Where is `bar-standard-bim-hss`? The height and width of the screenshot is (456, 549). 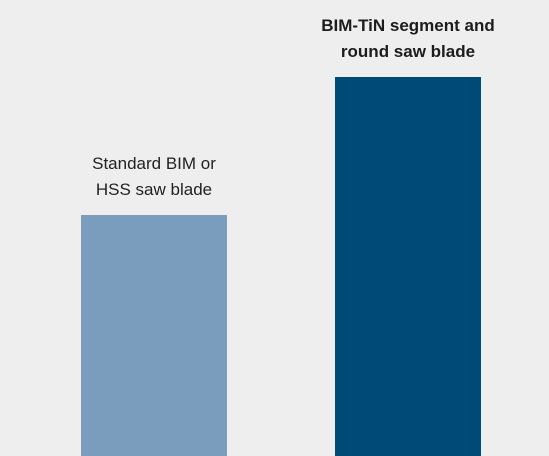 bar-standard-bim-hss is located at coordinates (154, 335).